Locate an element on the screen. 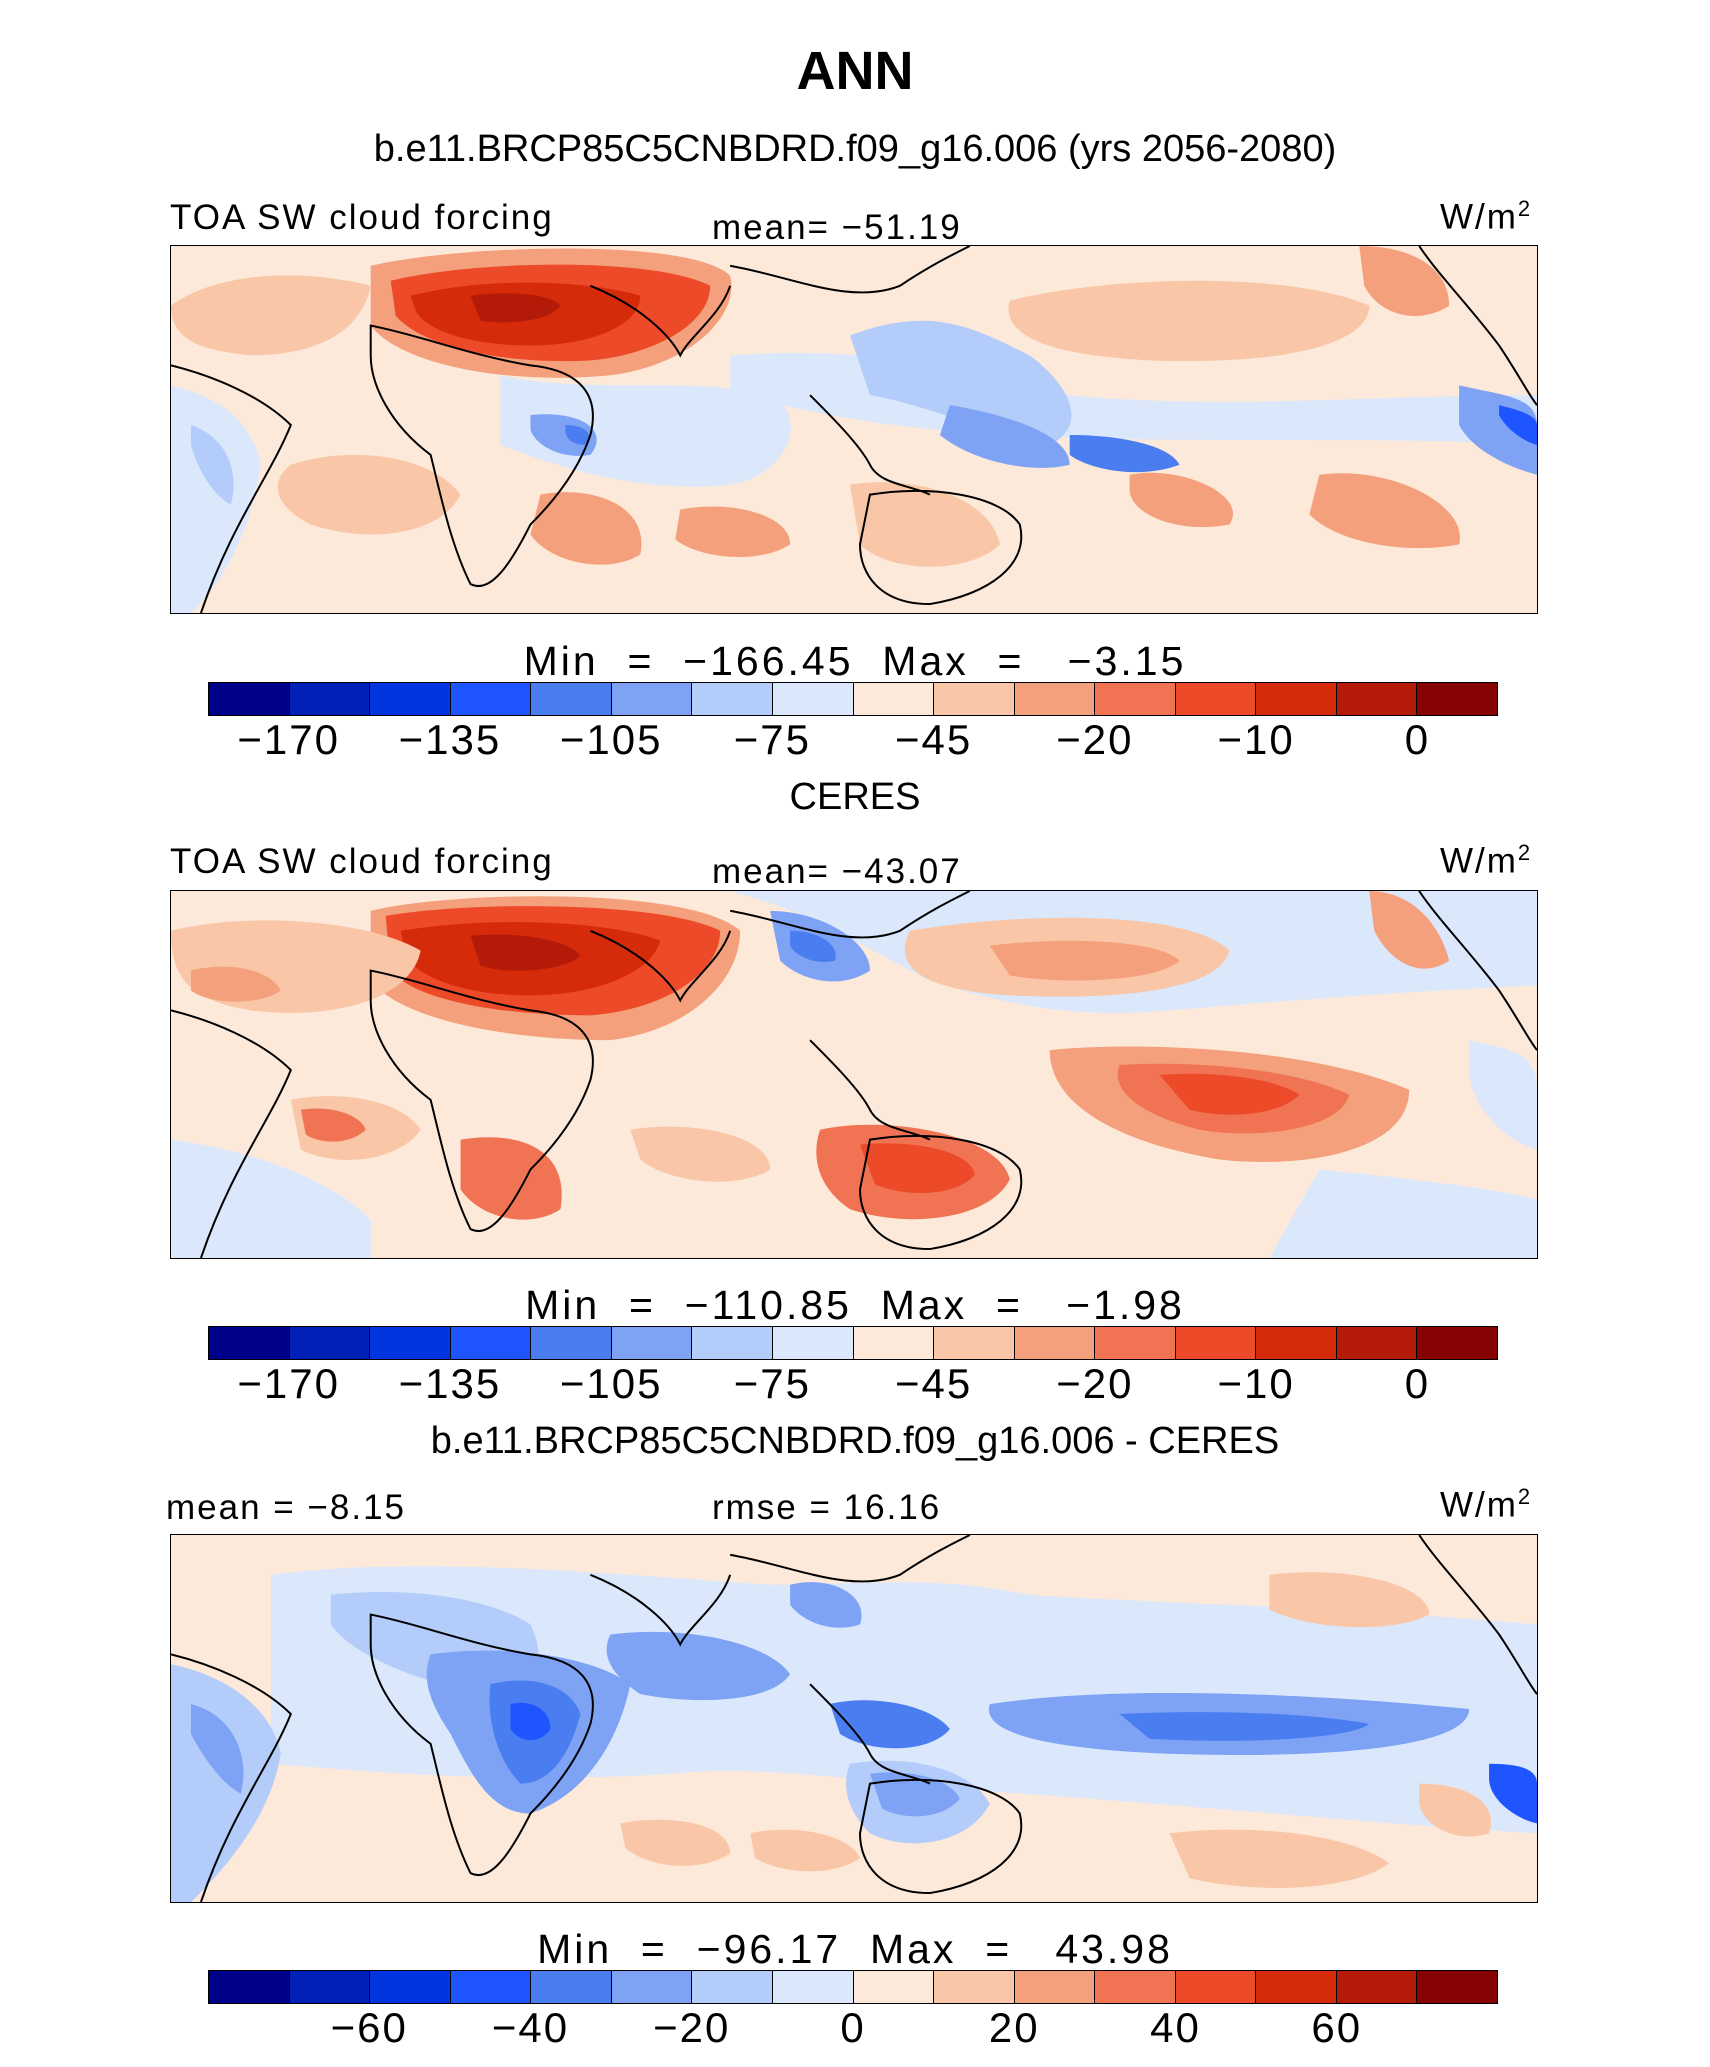 The width and height of the screenshot is (1710, 2067). panel-2-colorbar is located at coordinates (853, 1343).